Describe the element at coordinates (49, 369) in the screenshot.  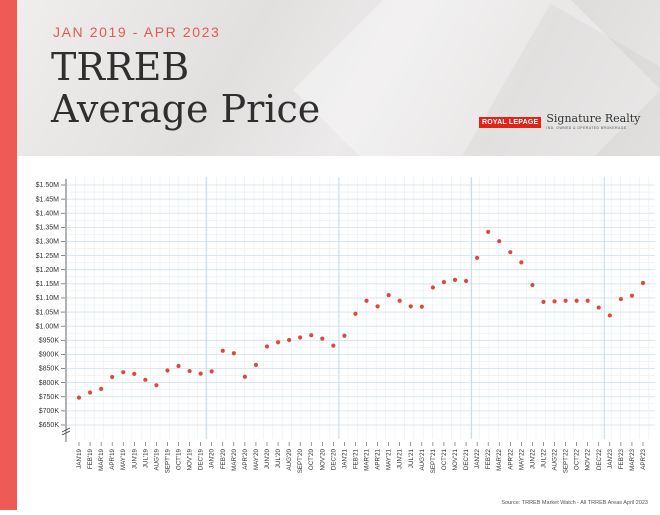
I see `y-tick-label: $850K` at that location.